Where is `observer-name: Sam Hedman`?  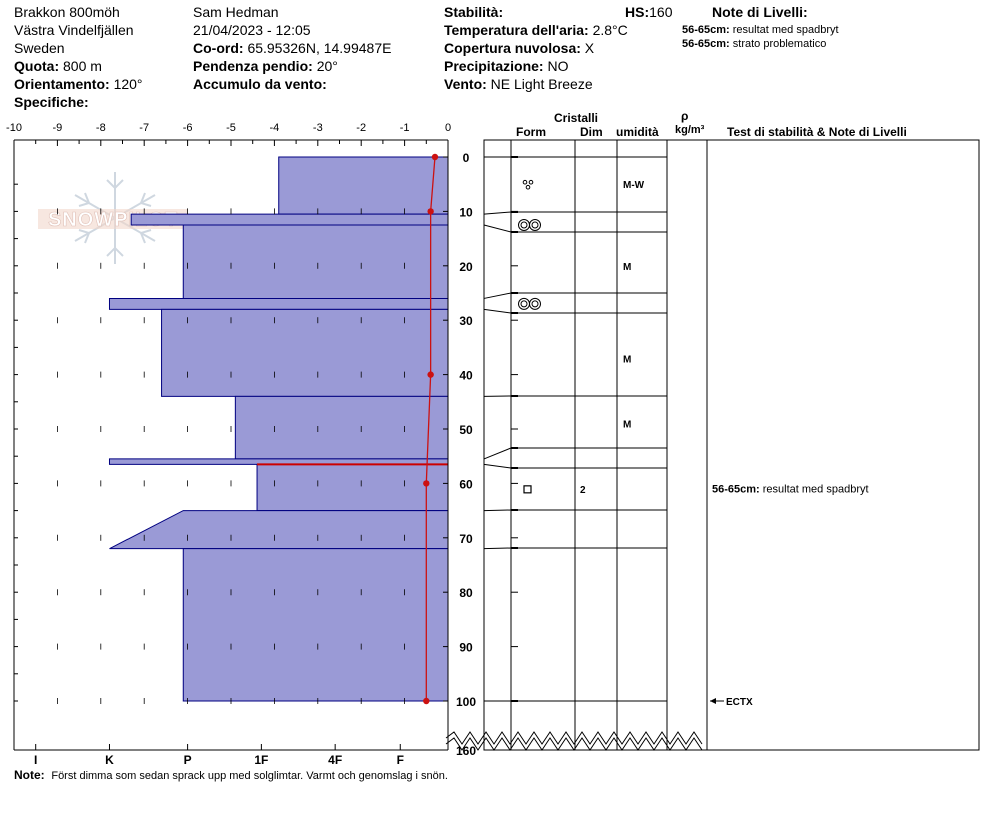
observer-name: Sam Hedman is located at coordinates (236, 12).